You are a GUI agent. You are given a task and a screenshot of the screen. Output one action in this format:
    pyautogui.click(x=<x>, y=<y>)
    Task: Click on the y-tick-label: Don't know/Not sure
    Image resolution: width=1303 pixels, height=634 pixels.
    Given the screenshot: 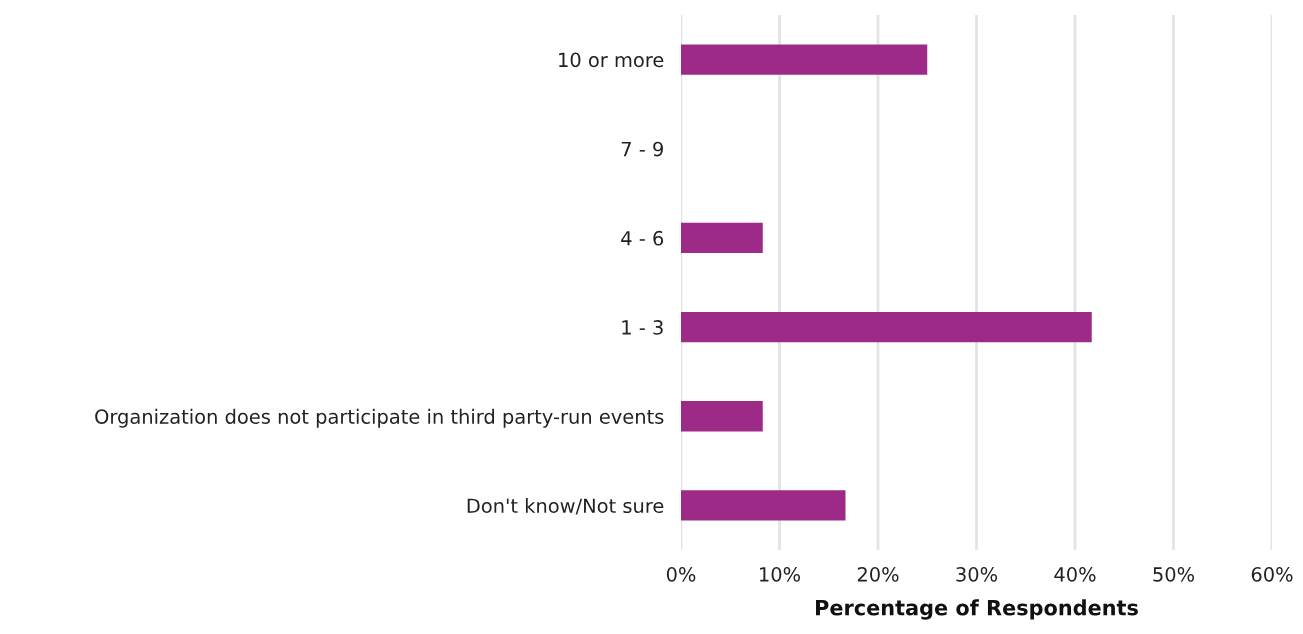 What is the action you would take?
    pyautogui.click(x=565, y=506)
    